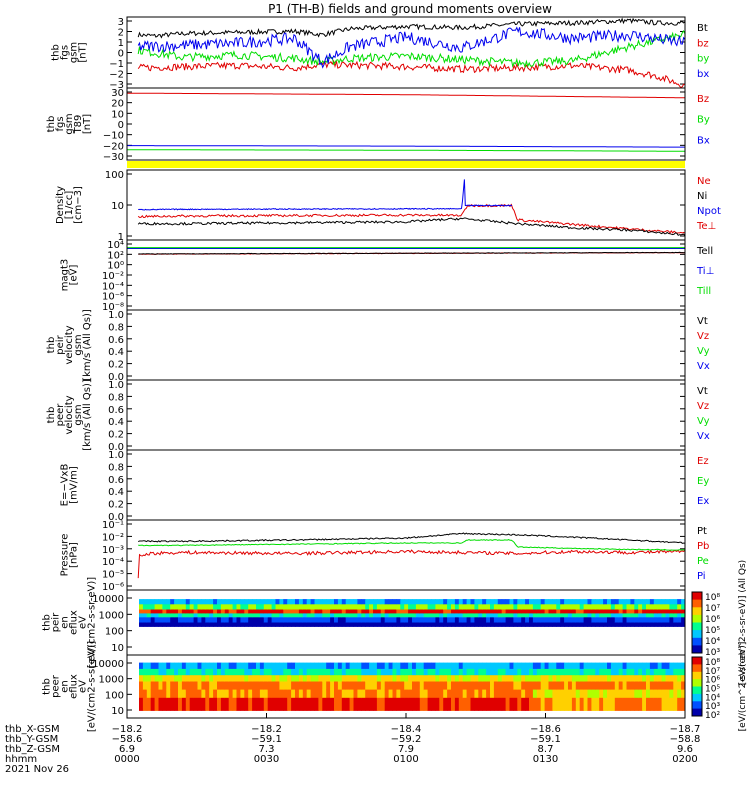  What do you see at coordinates (703, 336) in the screenshot?
I see `legend-vz: Vz` at bounding box center [703, 336].